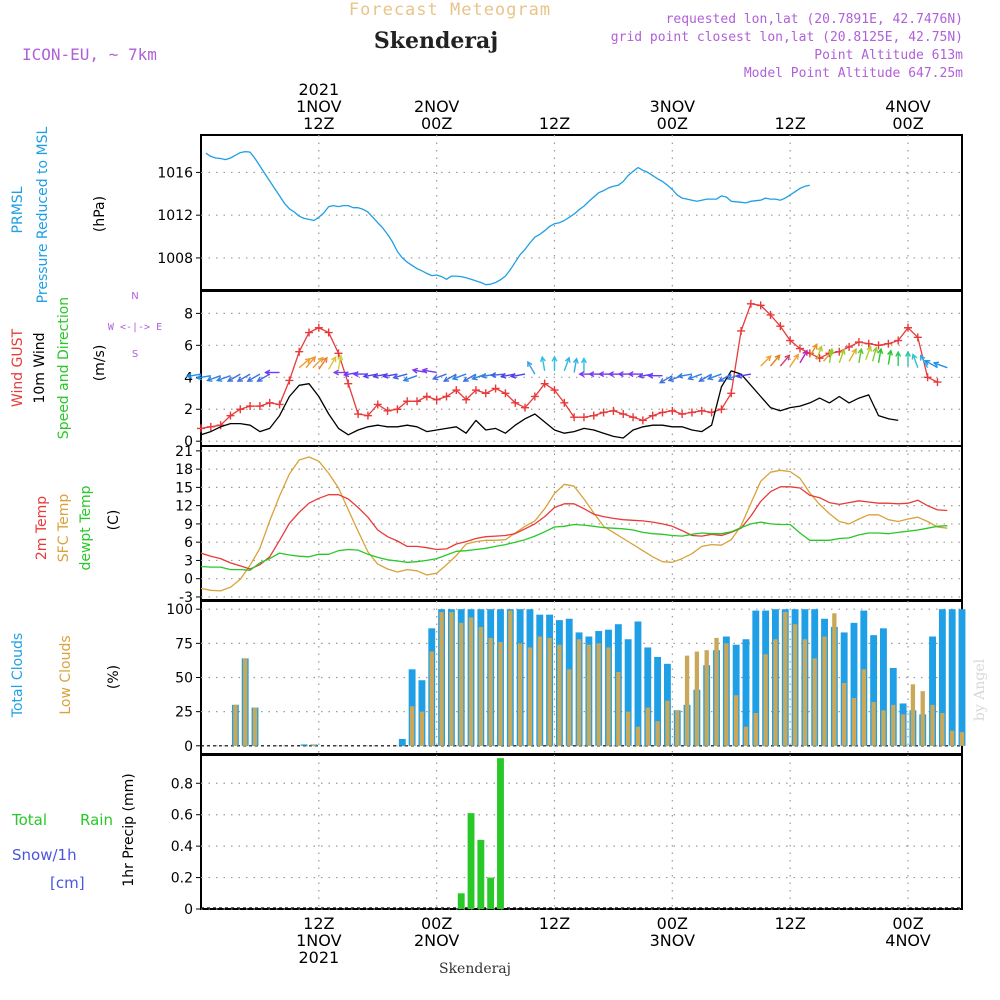 The width and height of the screenshot is (1000, 1000). What do you see at coordinates (134, 296) in the screenshot?
I see `compass-north: N` at bounding box center [134, 296].